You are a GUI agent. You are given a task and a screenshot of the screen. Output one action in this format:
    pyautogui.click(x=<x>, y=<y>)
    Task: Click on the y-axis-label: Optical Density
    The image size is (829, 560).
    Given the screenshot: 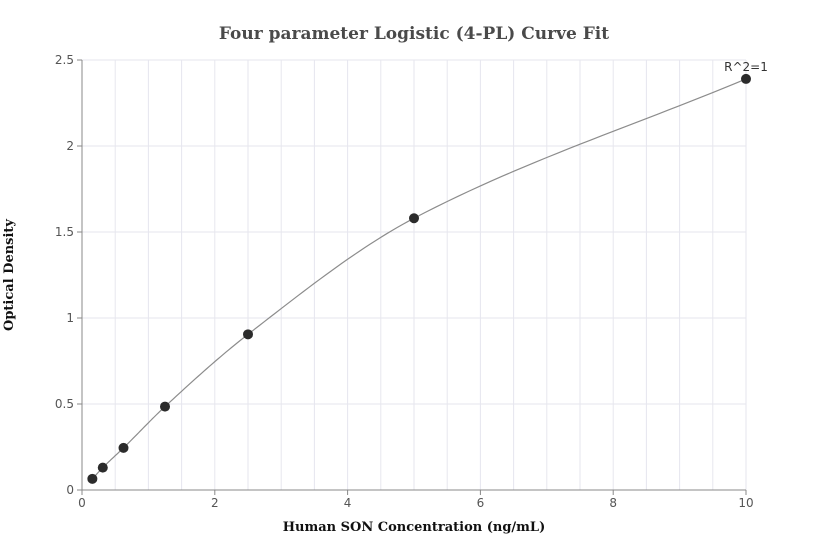 What is the action you would take?
    pyautogui.click(x=9, y=275)
    